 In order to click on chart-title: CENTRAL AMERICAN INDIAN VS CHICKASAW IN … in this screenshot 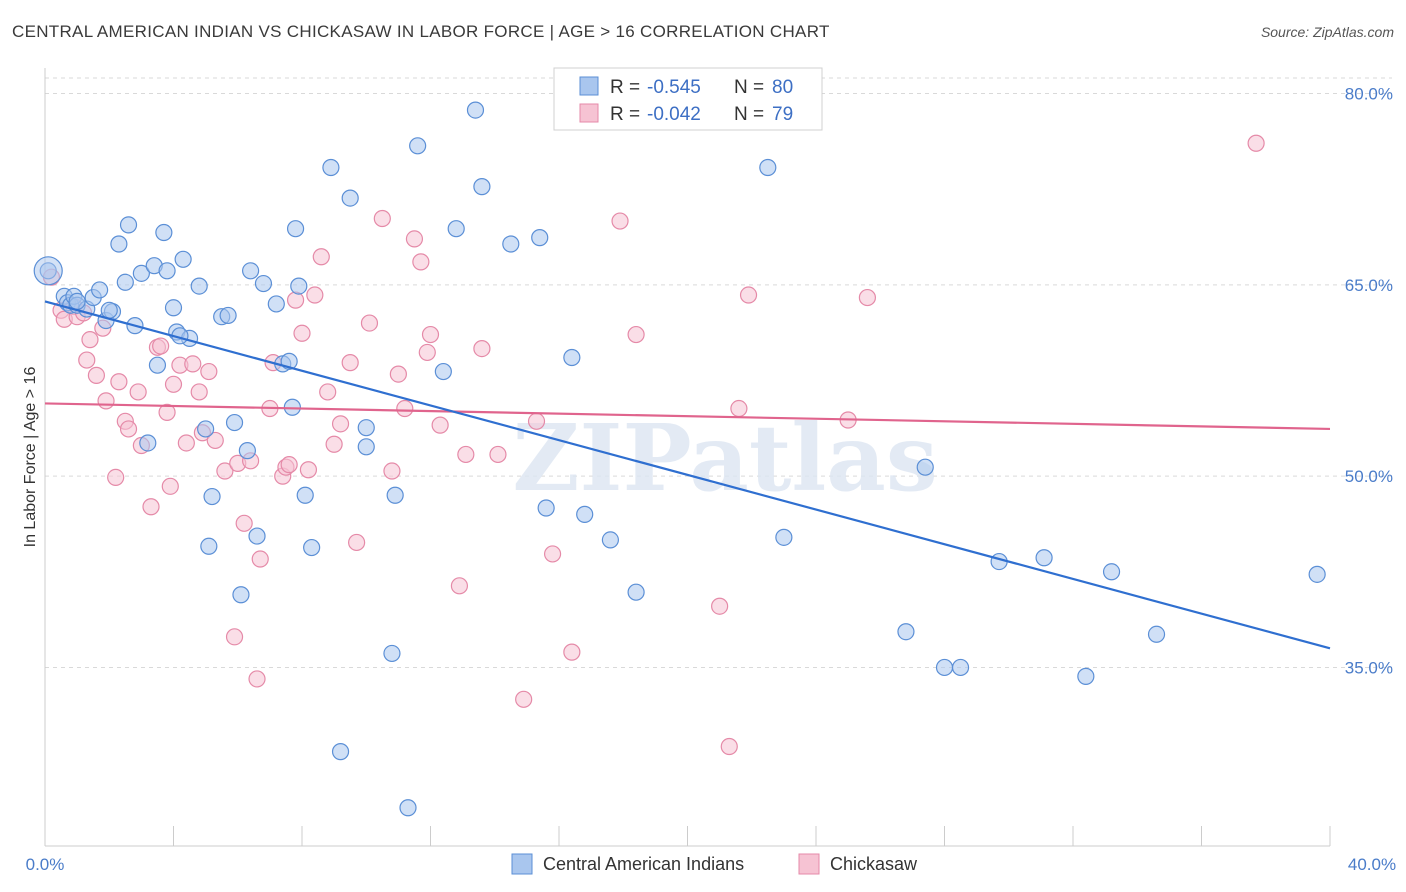, I will do `click(421, 31)`.